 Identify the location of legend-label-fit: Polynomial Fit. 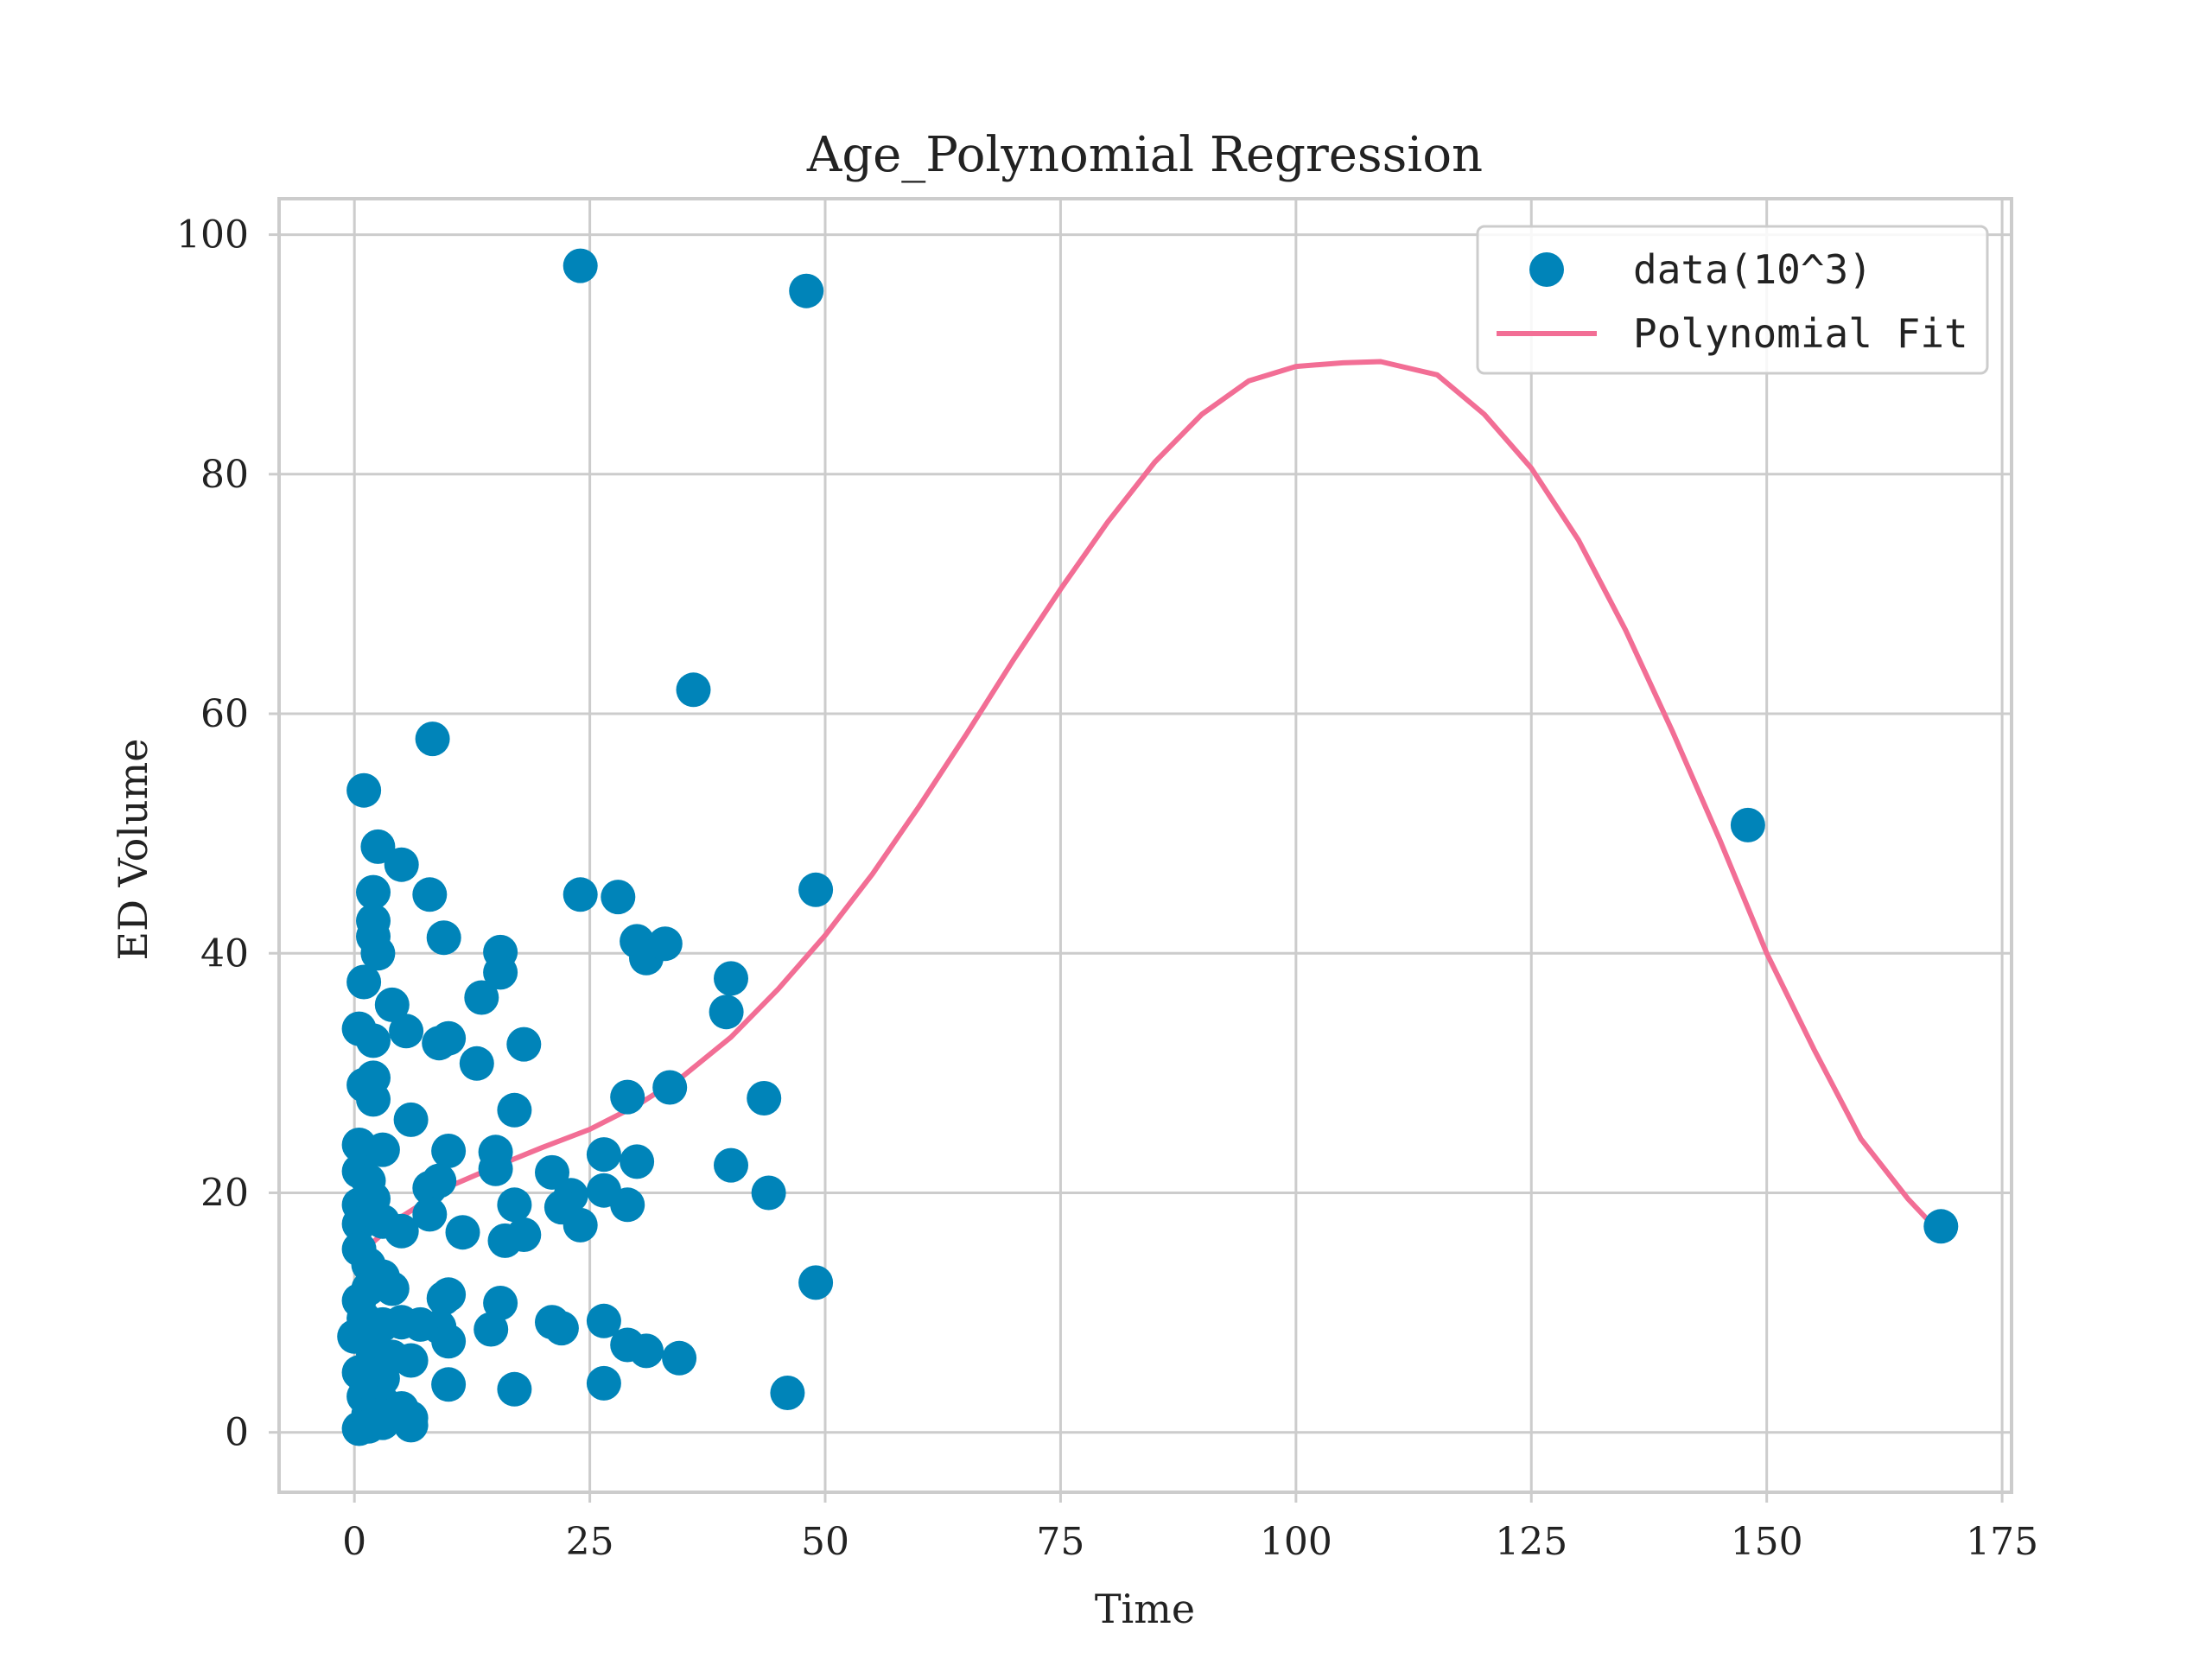
(1800, 333).